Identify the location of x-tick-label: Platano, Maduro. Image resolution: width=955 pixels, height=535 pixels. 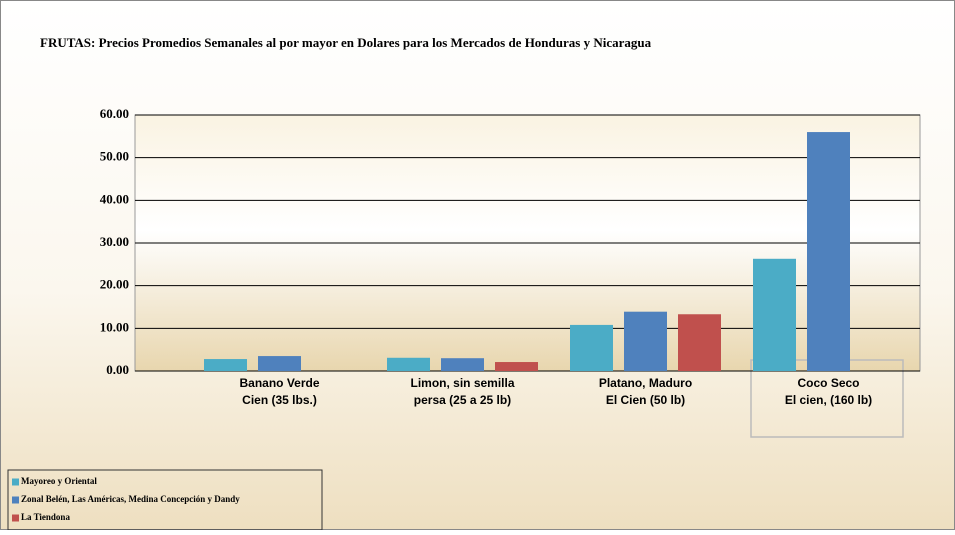
(645, 383).